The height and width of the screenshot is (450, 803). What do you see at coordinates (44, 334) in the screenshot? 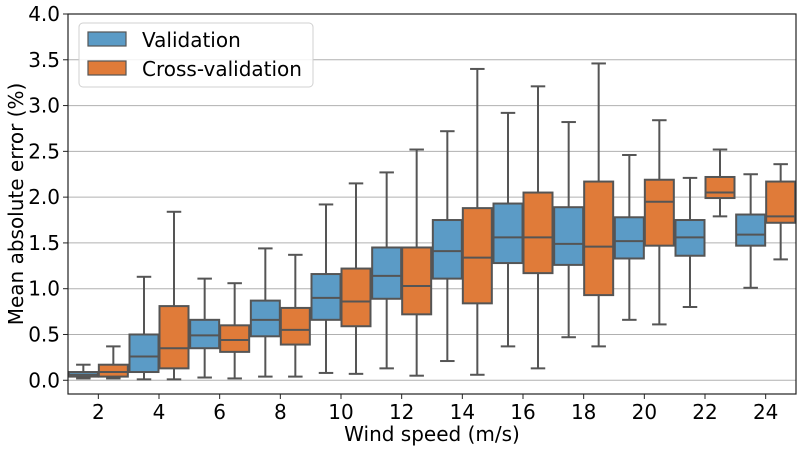
I see `y-tick-label: 0.5` at bounding box center [44, 334].